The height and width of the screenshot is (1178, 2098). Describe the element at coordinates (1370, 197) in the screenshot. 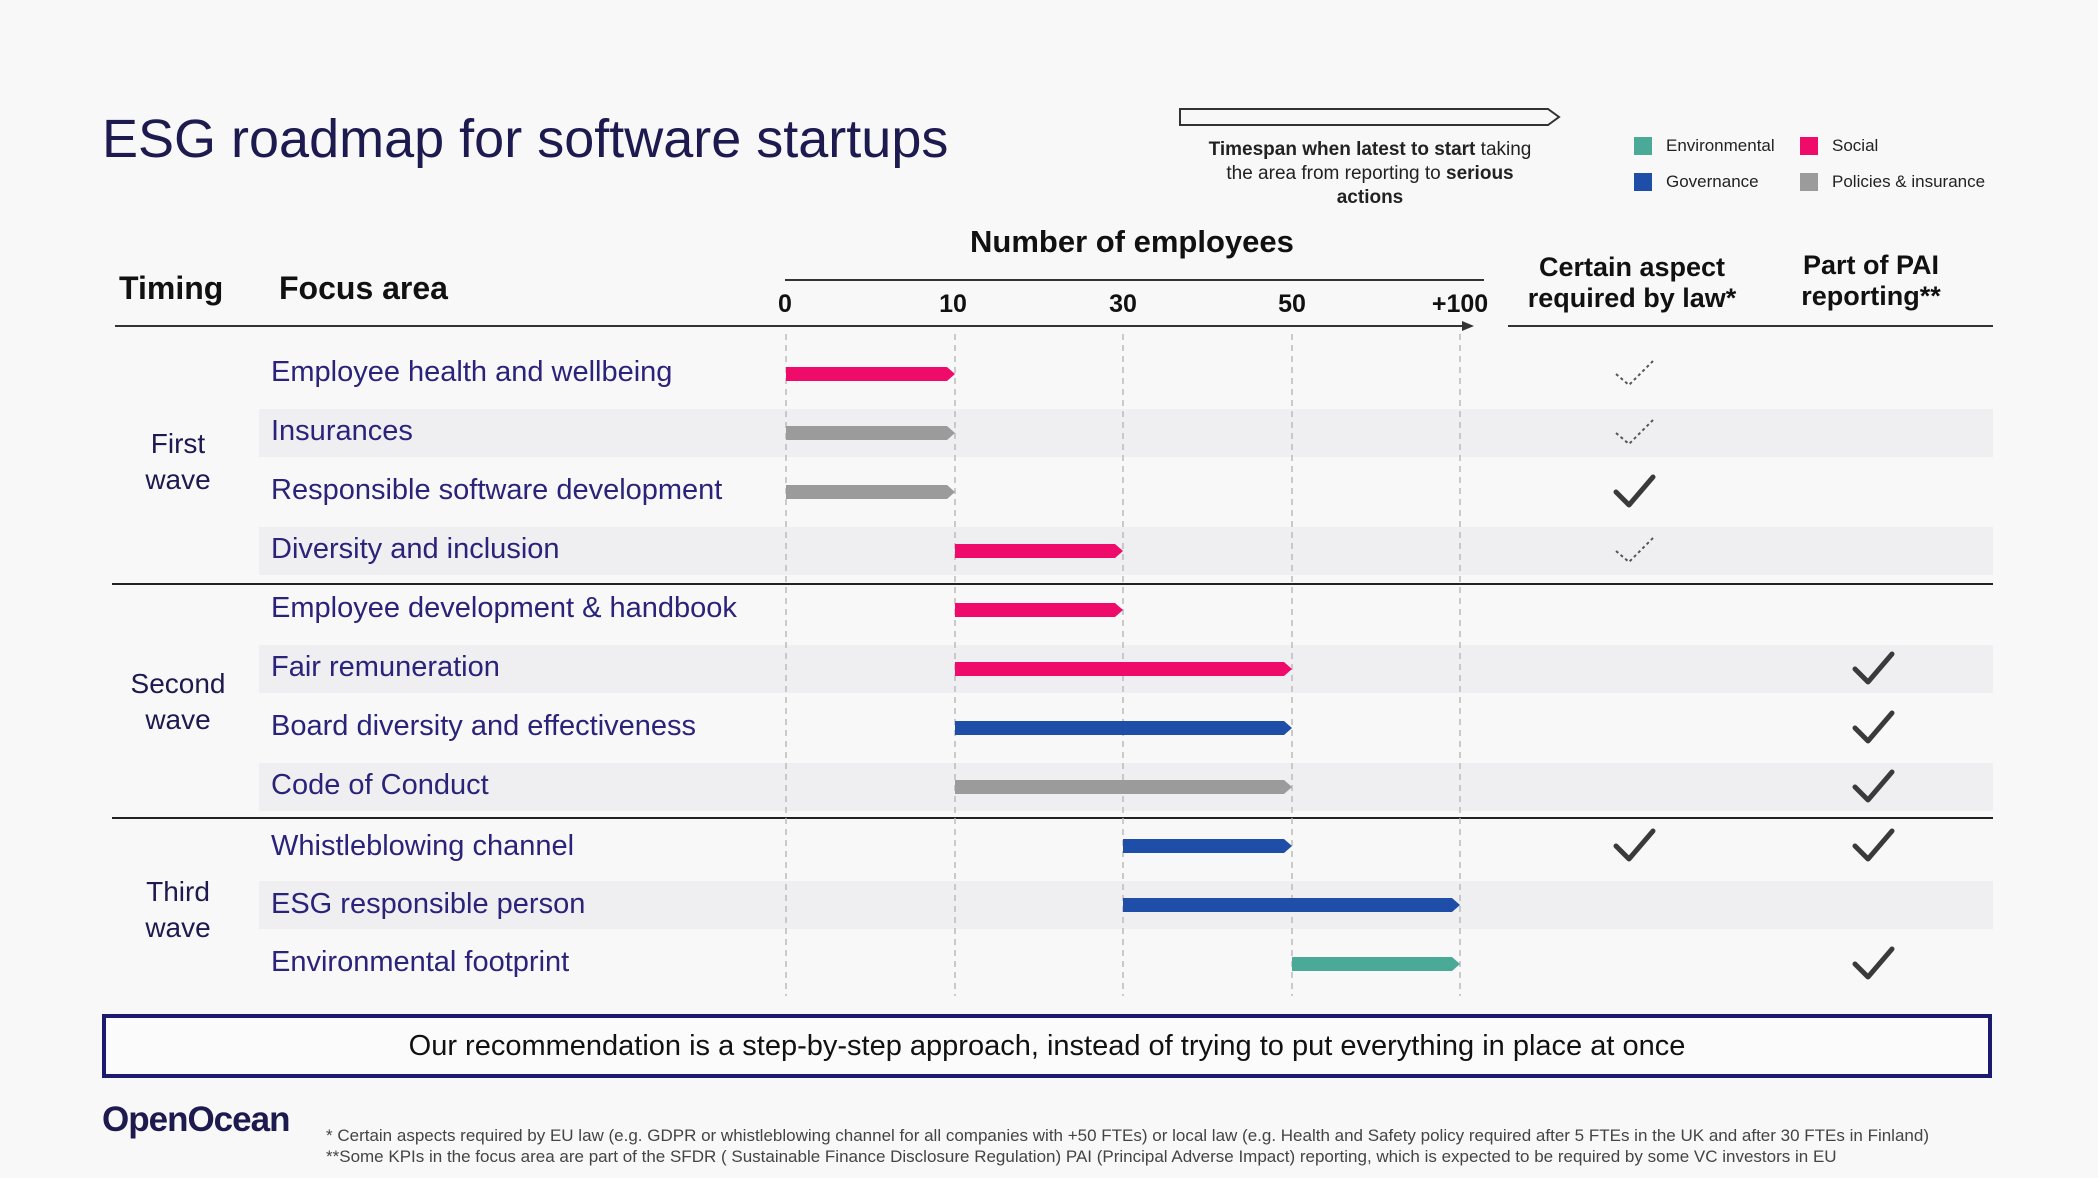

I see `timespan-note-bold-3: actions` at that location.